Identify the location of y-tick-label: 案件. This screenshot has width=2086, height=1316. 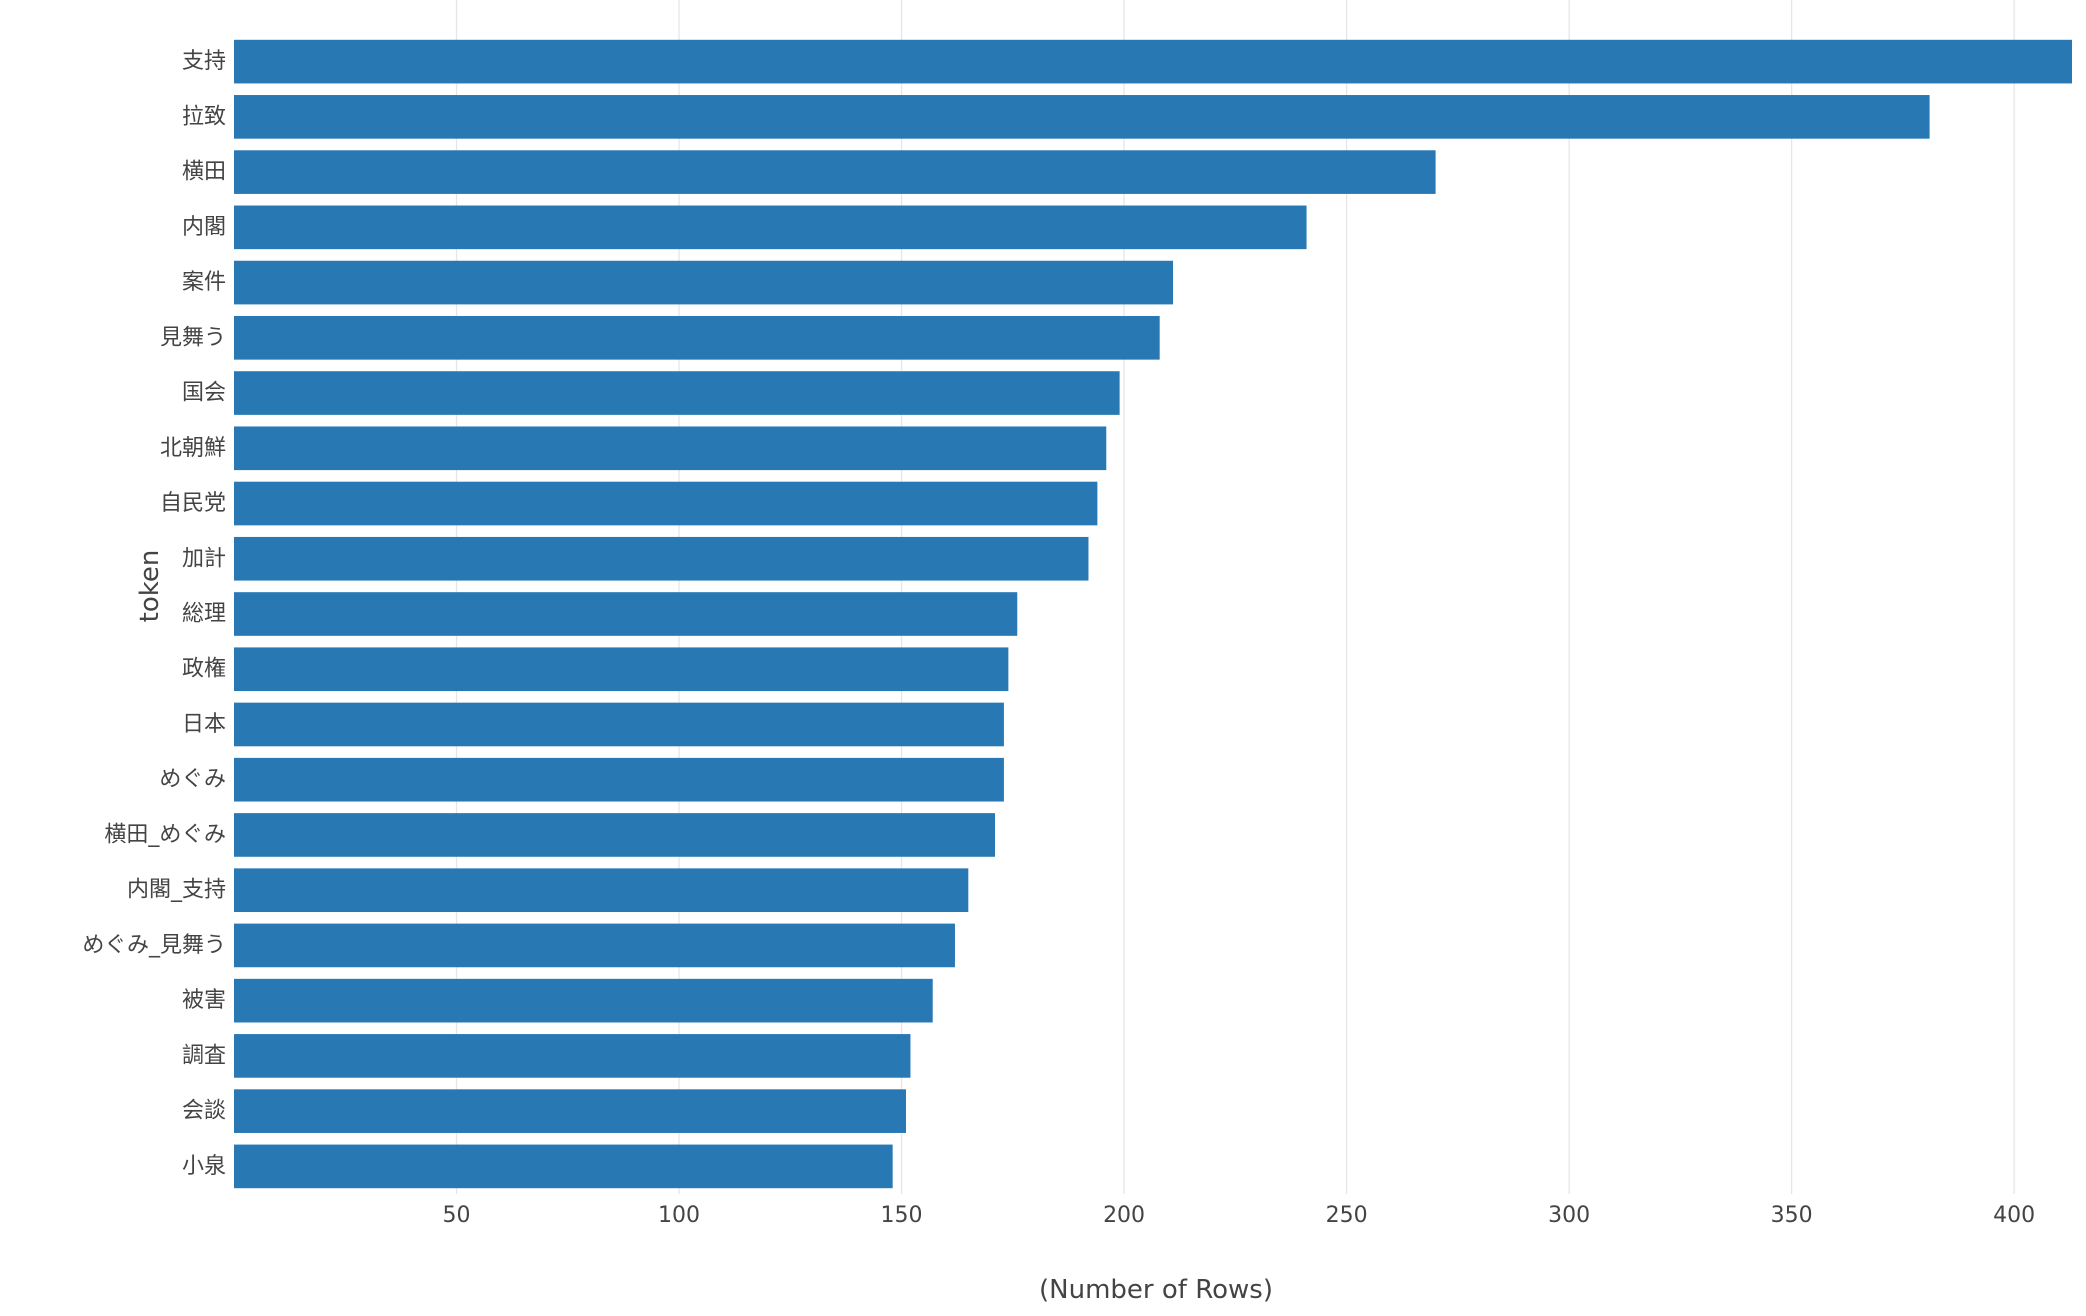
(204, 282).